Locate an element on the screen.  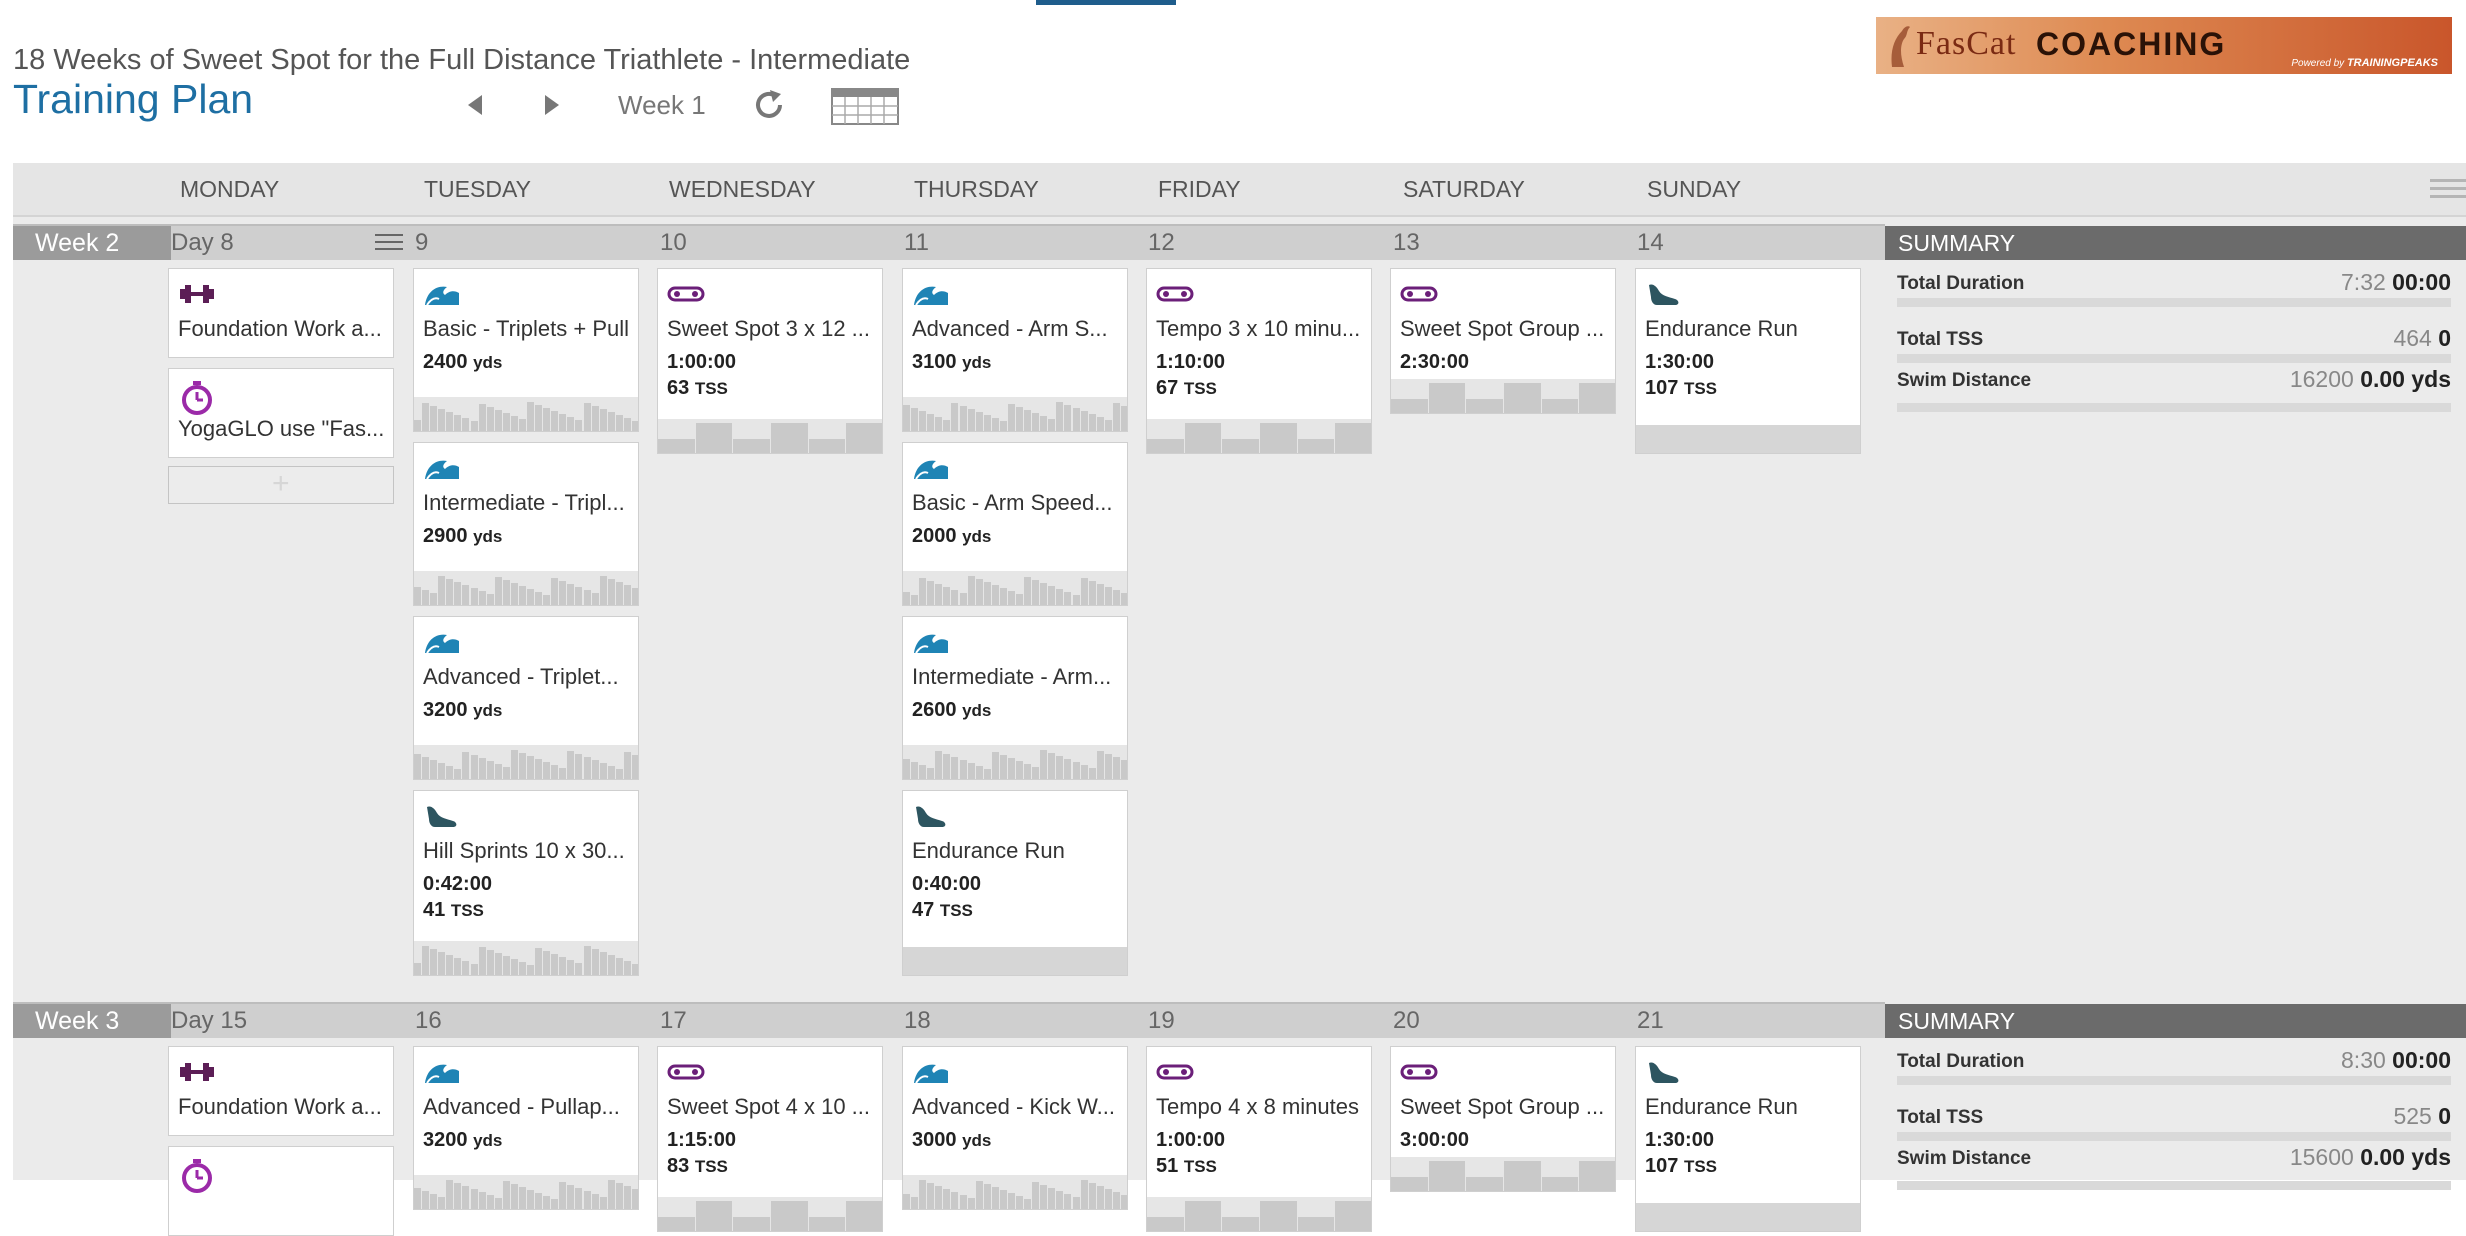
workout-card: Advanced - Pullap... 3200 yds is located at coordinates (526, 1128).